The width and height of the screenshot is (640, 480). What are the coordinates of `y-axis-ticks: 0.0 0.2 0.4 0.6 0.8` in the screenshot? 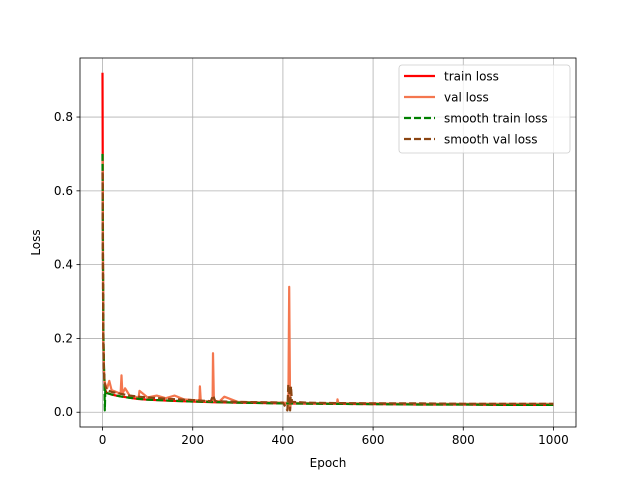 It's located at (67, 264).